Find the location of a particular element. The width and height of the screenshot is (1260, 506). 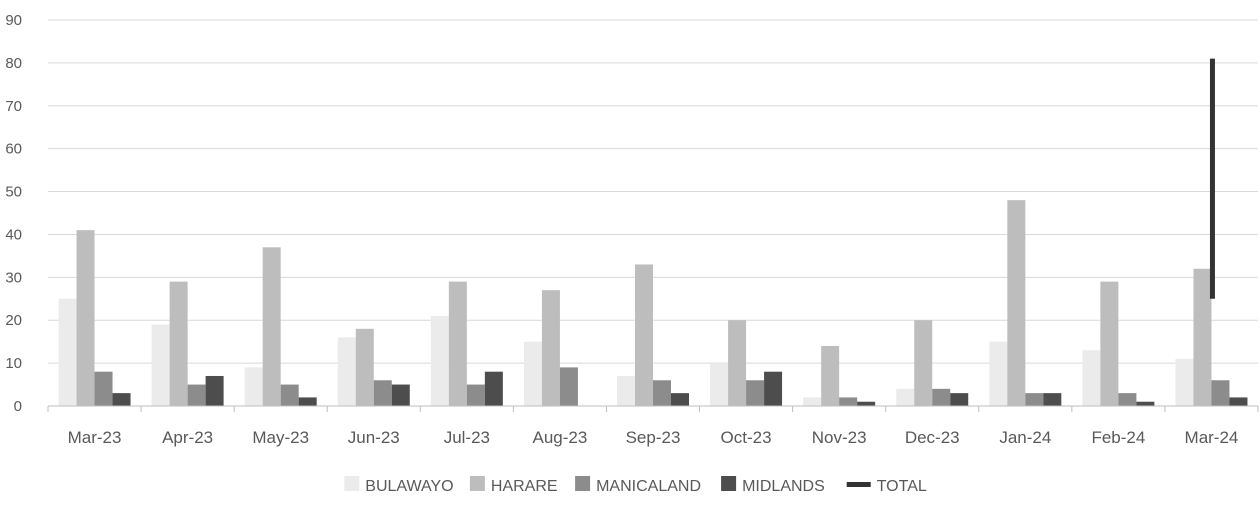

legend-label: TOTAL is located at coordinates (902, 486).